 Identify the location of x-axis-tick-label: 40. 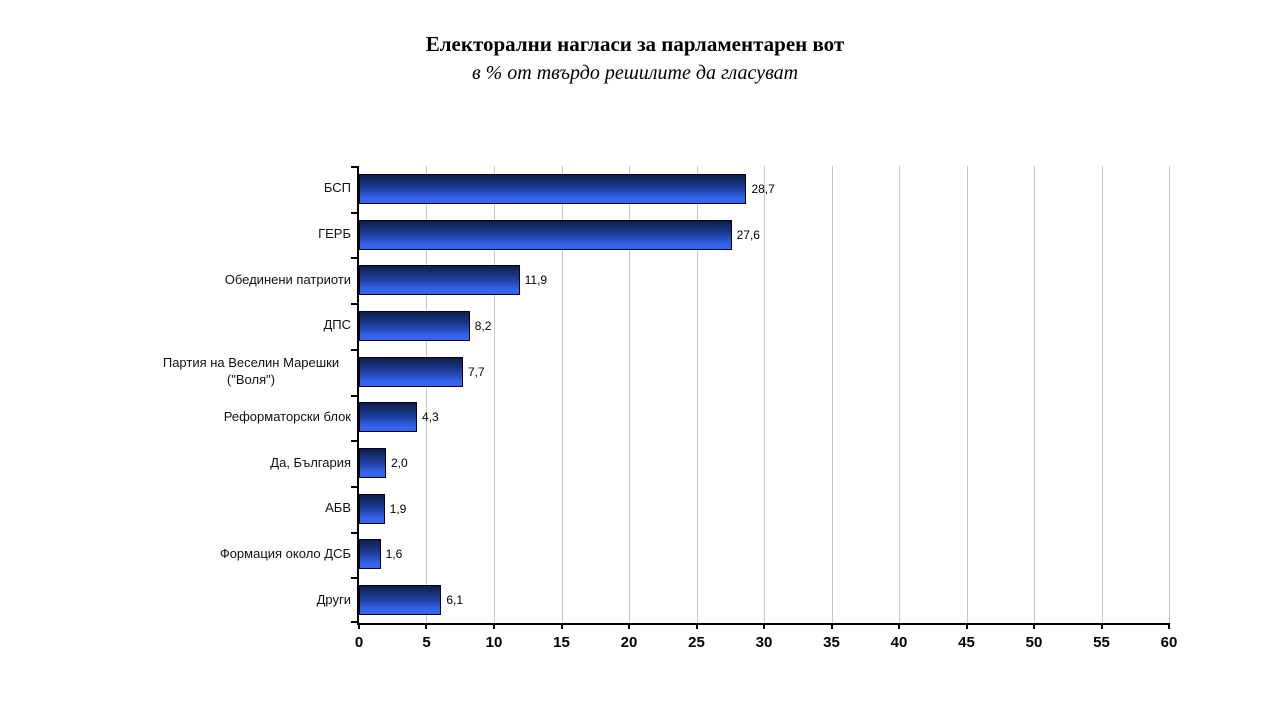
(899, 642).